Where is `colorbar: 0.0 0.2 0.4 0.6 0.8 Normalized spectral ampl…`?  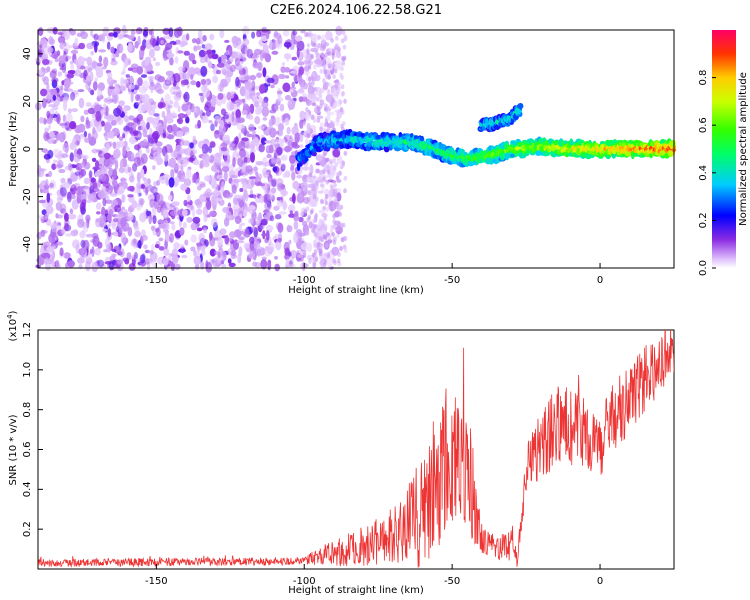
colorbar: 0.0 0.2 0.4 0.6 0.8 Normalized spectral ampl… is located at coordinates (723, 153).